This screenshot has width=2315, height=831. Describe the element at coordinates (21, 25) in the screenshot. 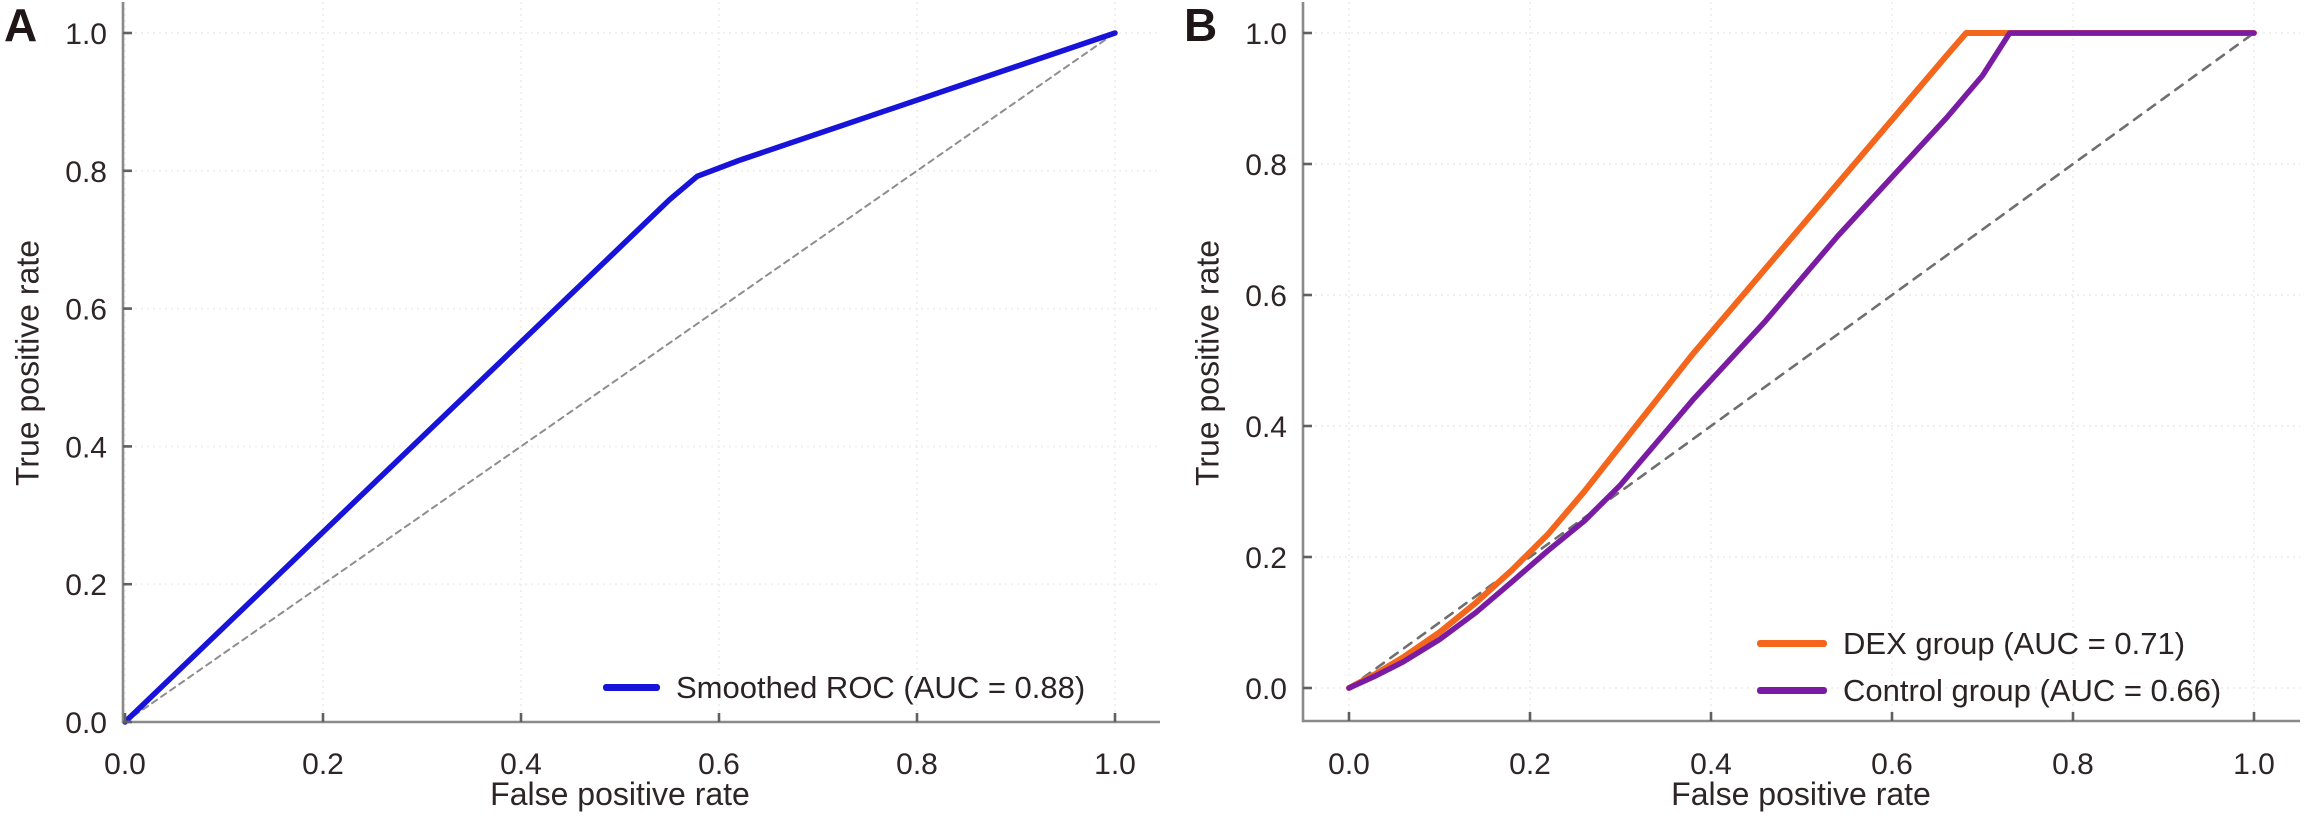

I see `panel-a-letter: A` at that location.